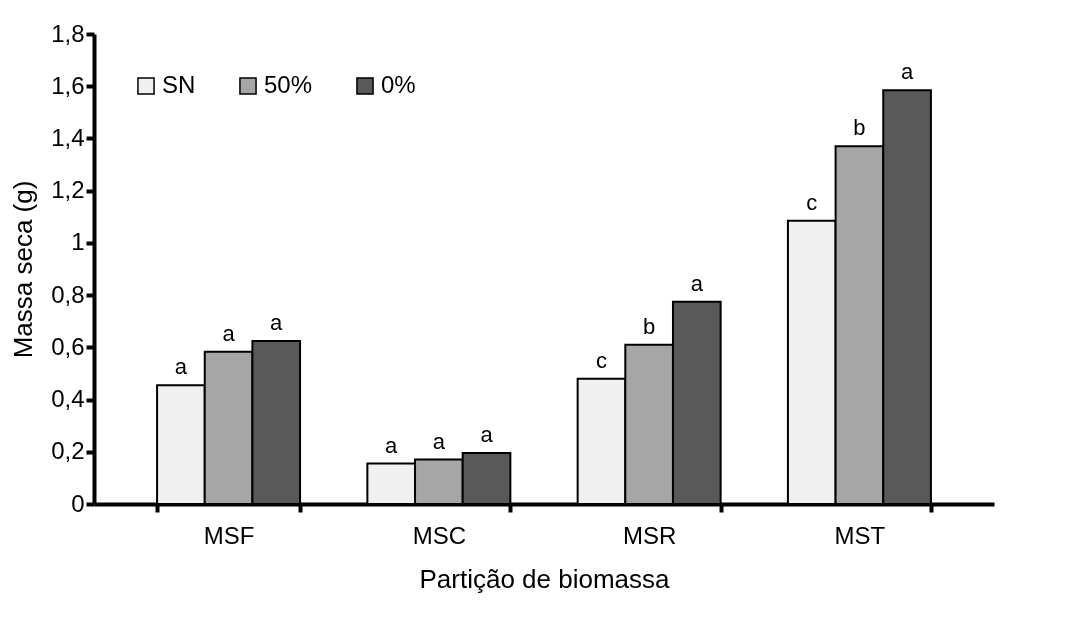  What do you see at coordinates (68, 346) in the screenshot?
I see `y-tick-label: 0,6` at bounding box center [68, 346].